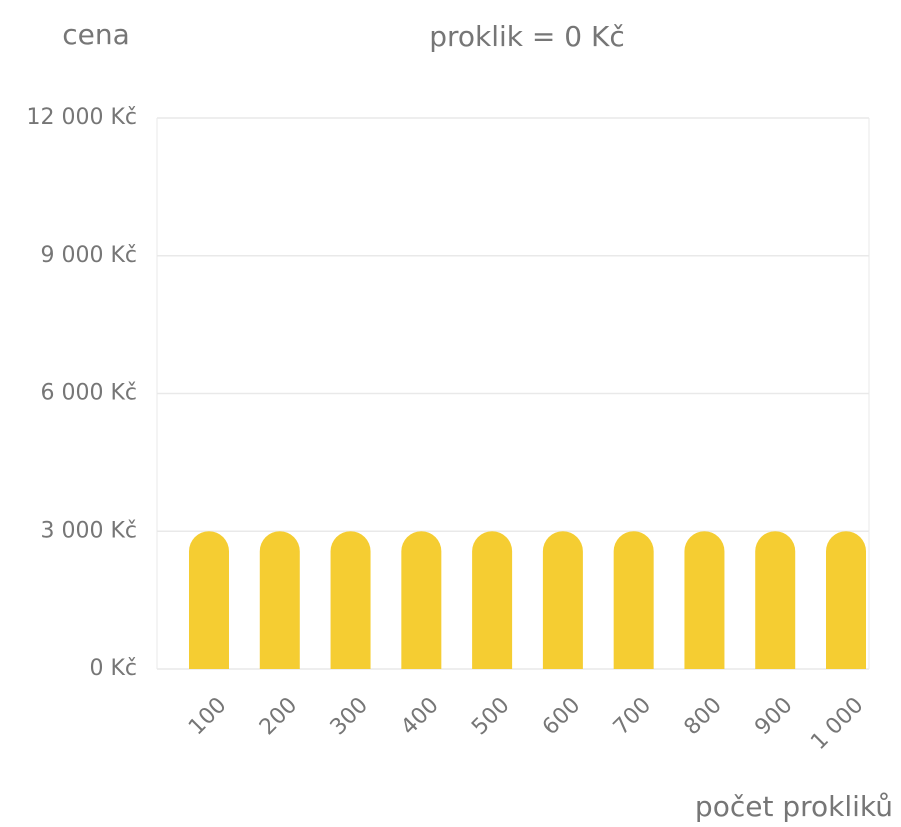 The image size is (901, 827). What do you see at coordinates (490, 716) in the screenshot?
I see `x-tick-label: 500` at bounding box center [490, 716].